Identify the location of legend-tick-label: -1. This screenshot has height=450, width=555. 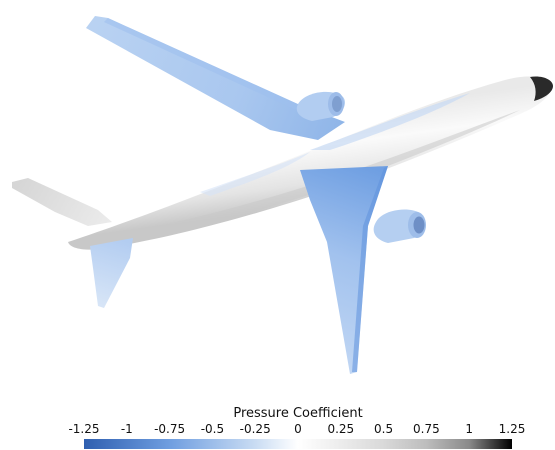
(127, 429).